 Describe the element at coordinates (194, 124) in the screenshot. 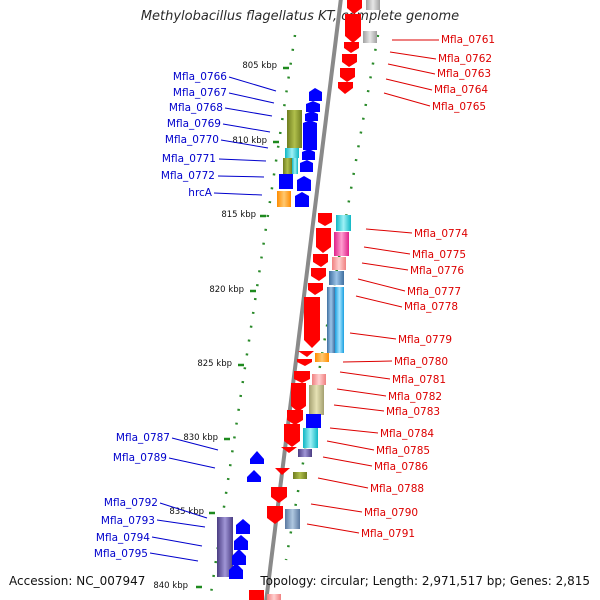

I see `gene-label: Mfla_0769` at that location.